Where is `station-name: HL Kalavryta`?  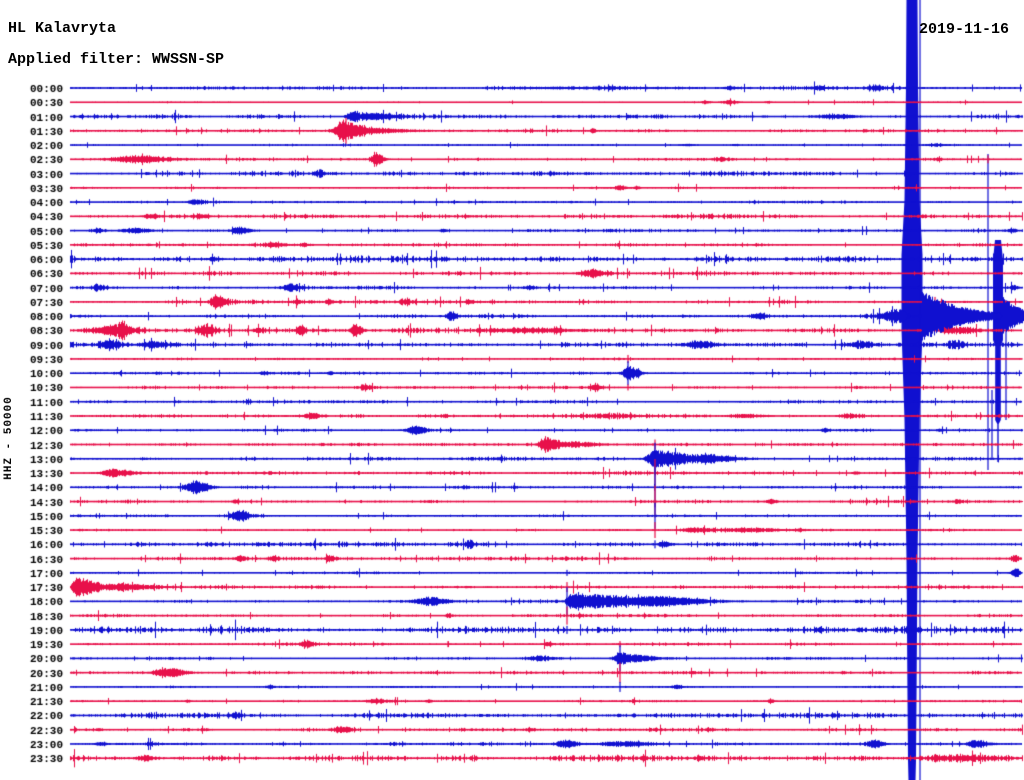 station-name: HL Kalavryta is located at coordinates (62, 28).